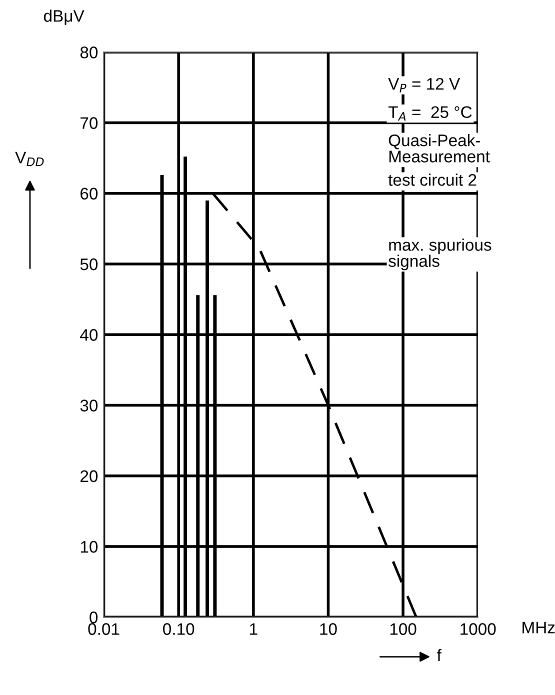 The width and height of the screenshot is (555, 695). I want to click on x-tick-label: 0.01, so click(104, 629).